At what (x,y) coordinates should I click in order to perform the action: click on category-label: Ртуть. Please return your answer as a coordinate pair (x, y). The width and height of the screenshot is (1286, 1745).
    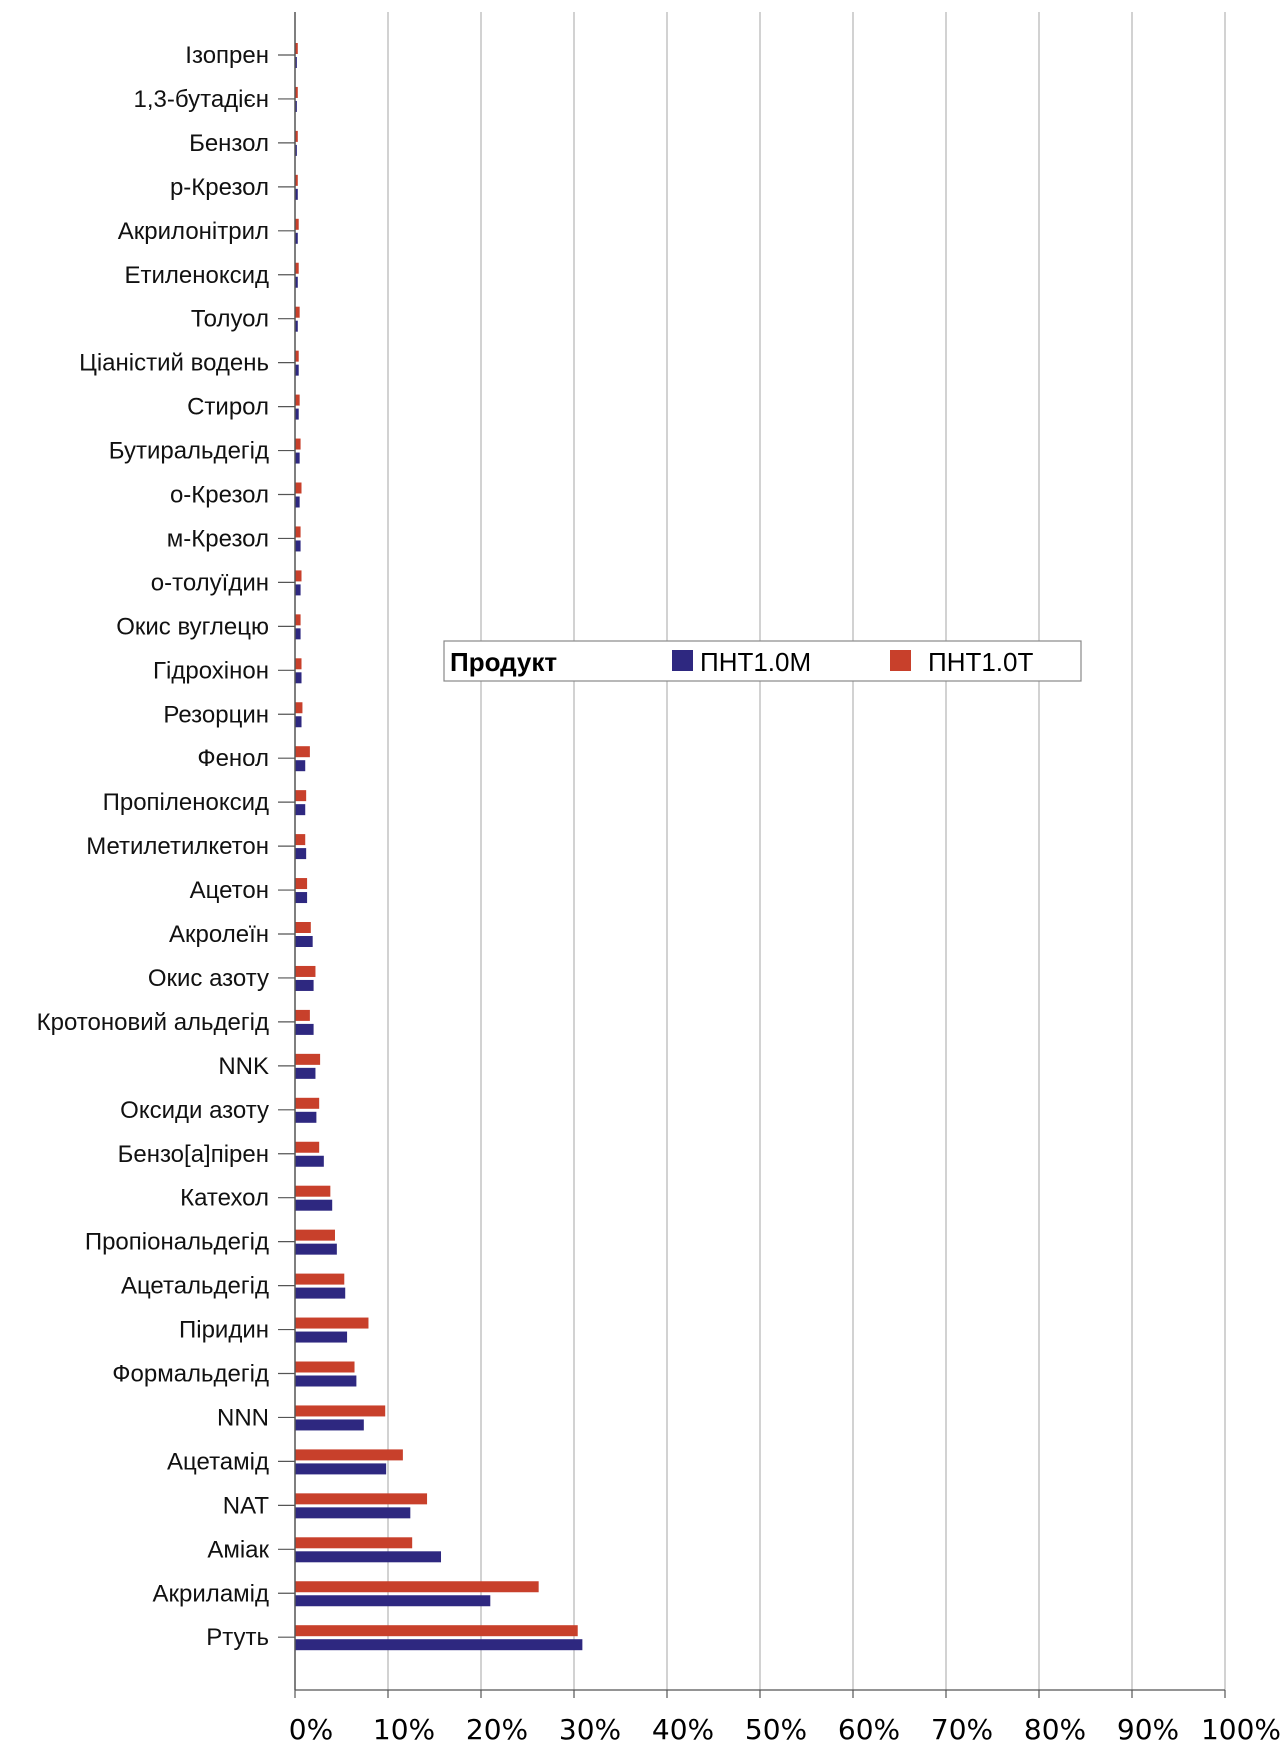
    Looking at the image, I should click on (237, 1637).